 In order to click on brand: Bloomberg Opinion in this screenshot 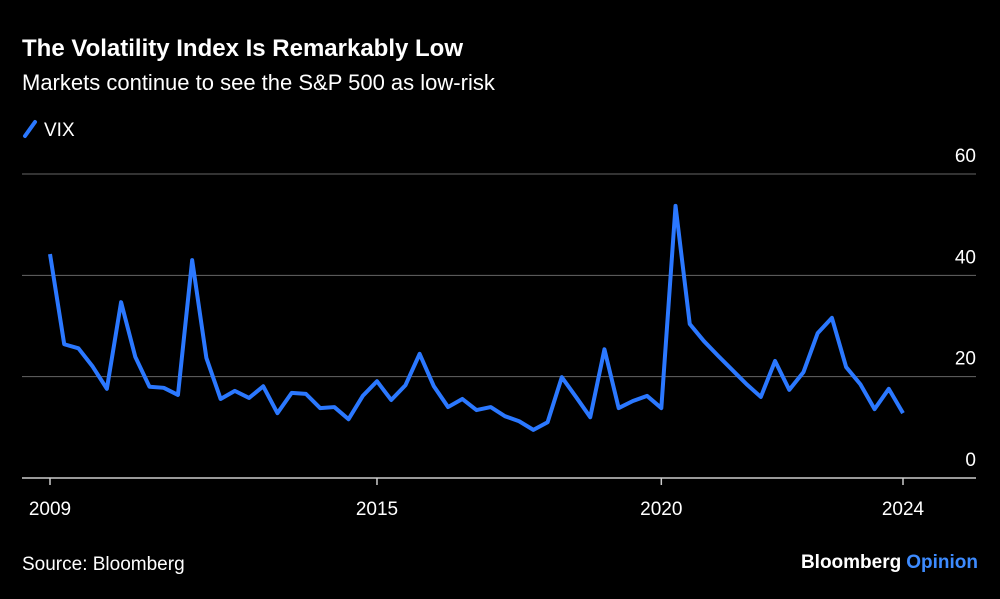, I will do `click(889, 562)`.